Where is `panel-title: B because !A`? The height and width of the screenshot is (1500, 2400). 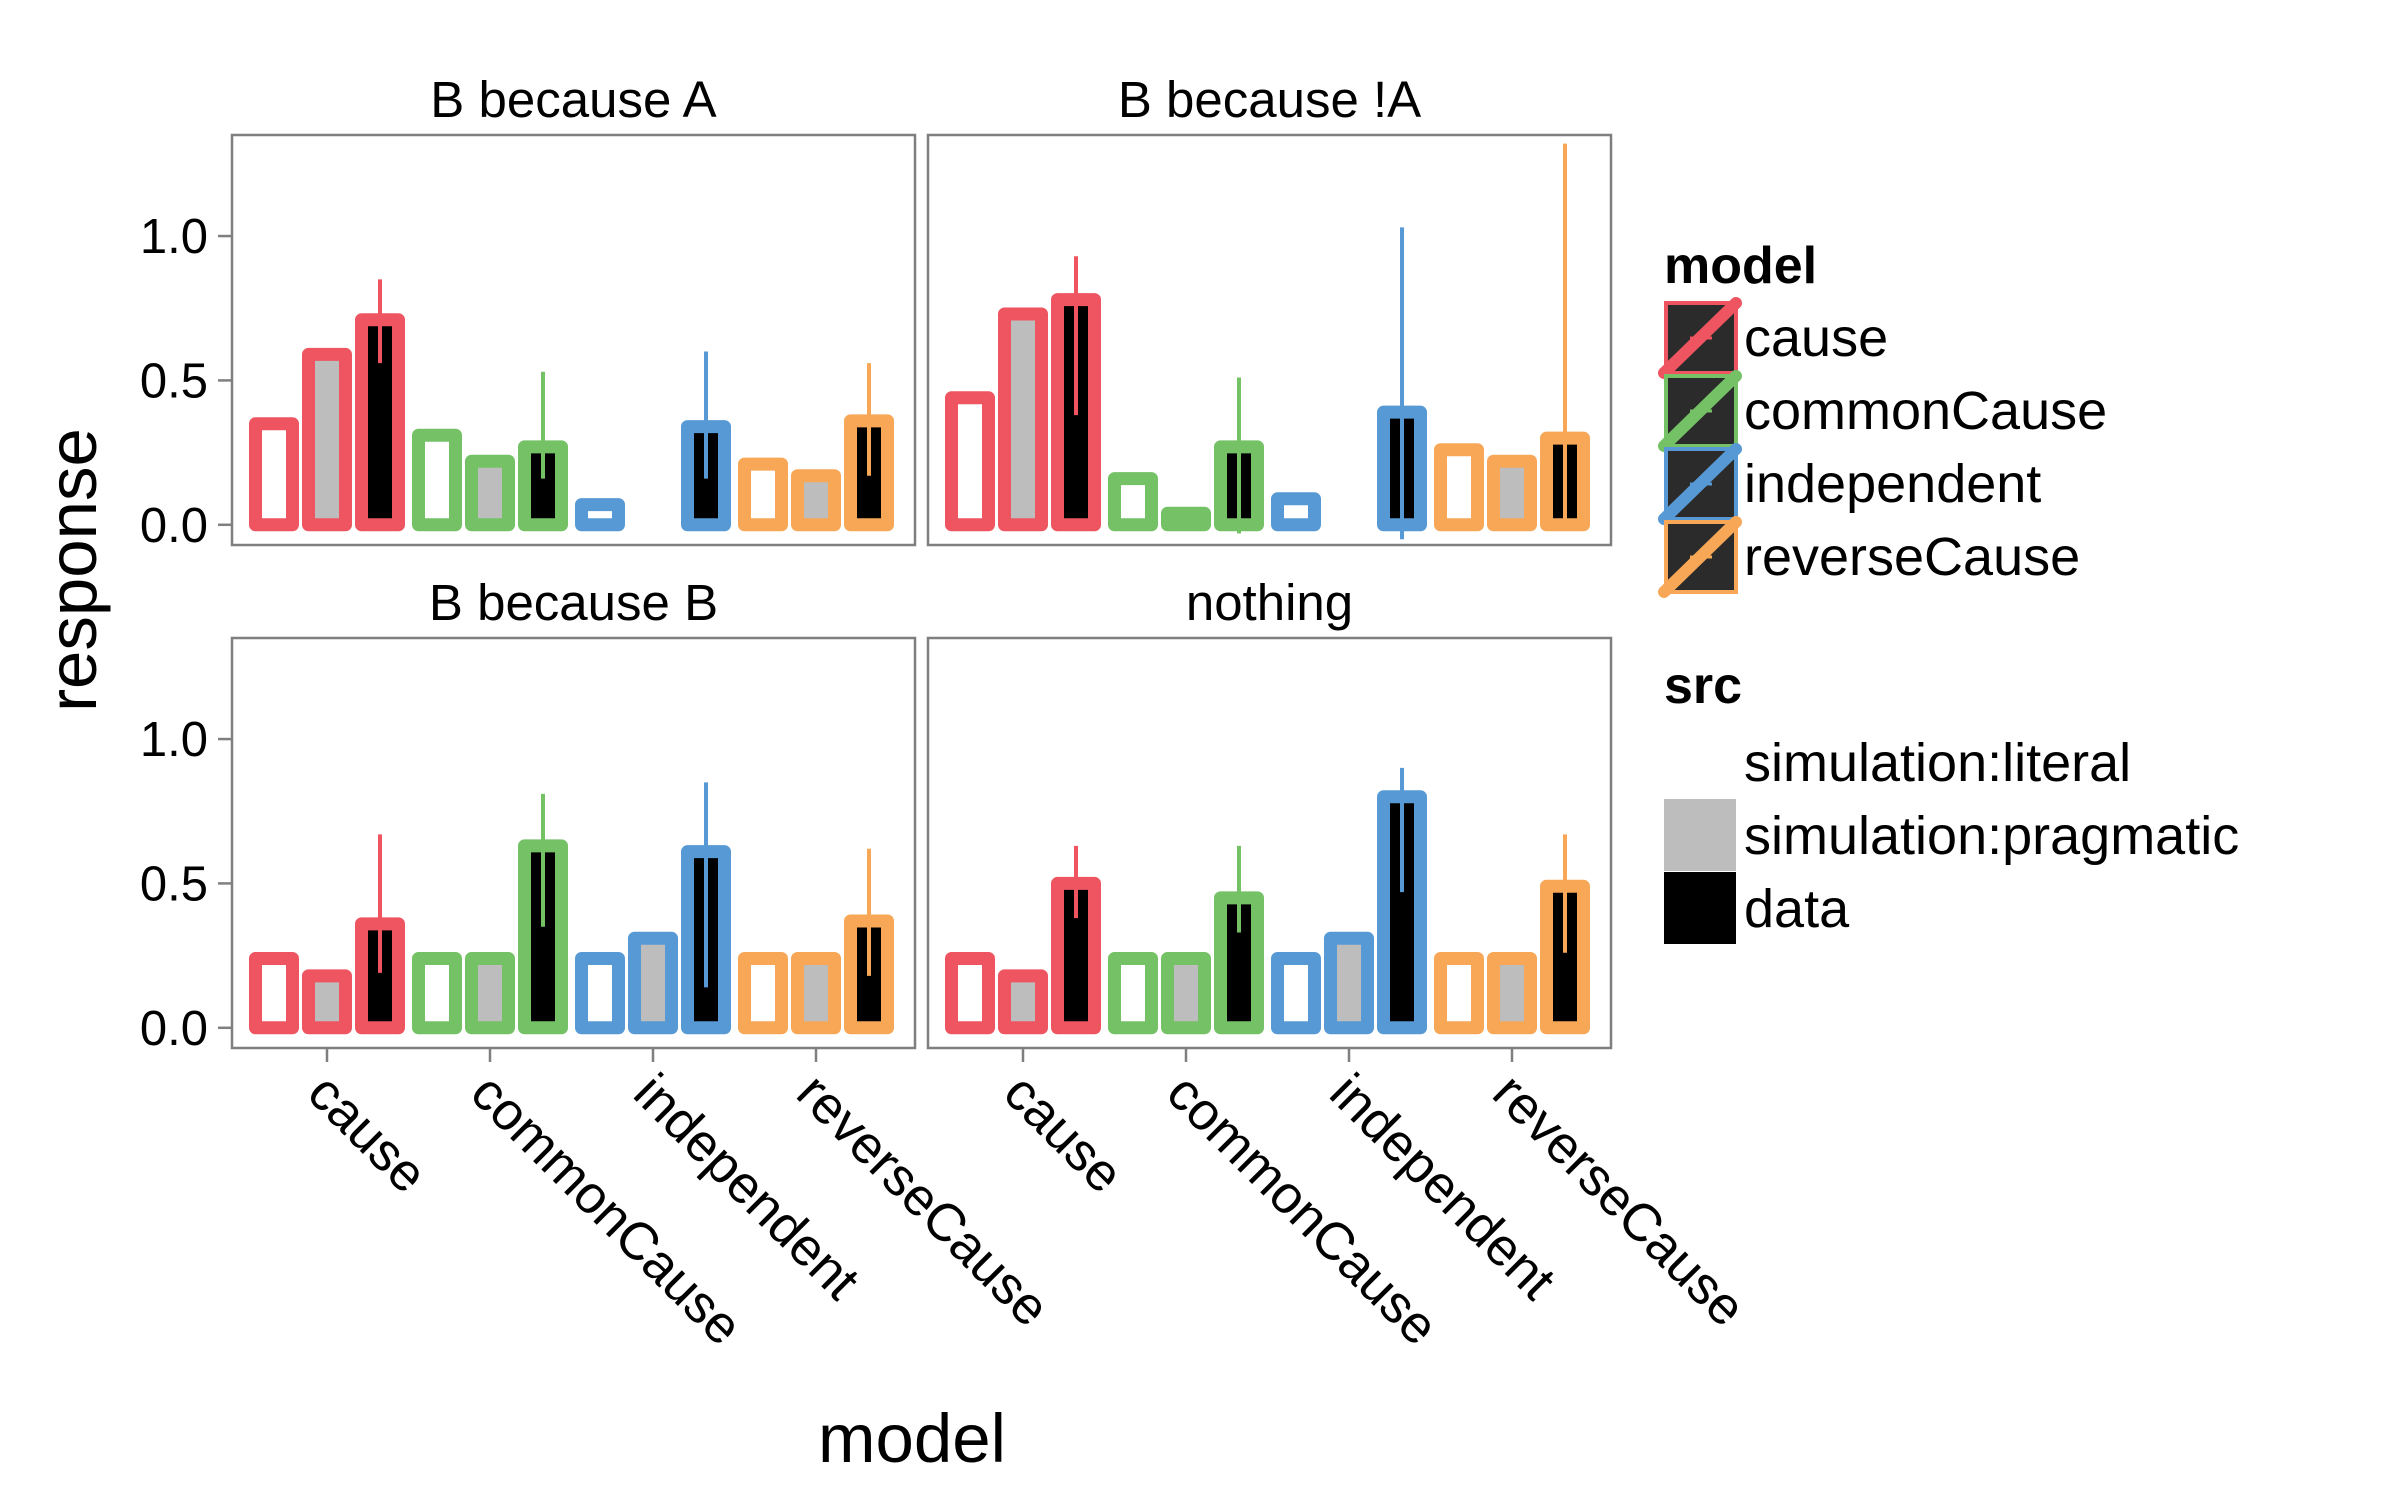
panel-title: B because !A is located at coordinates (1269, 99).